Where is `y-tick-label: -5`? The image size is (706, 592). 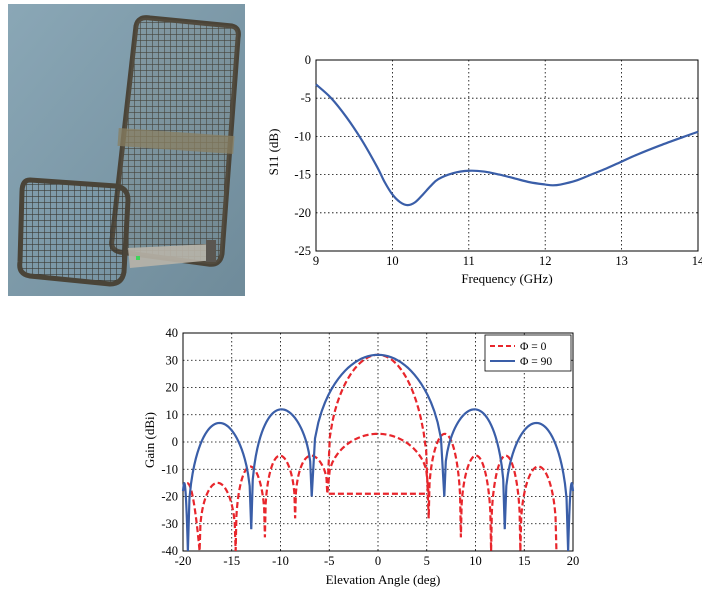
y-tick-label: -5 is located at coordinates (306, 98).